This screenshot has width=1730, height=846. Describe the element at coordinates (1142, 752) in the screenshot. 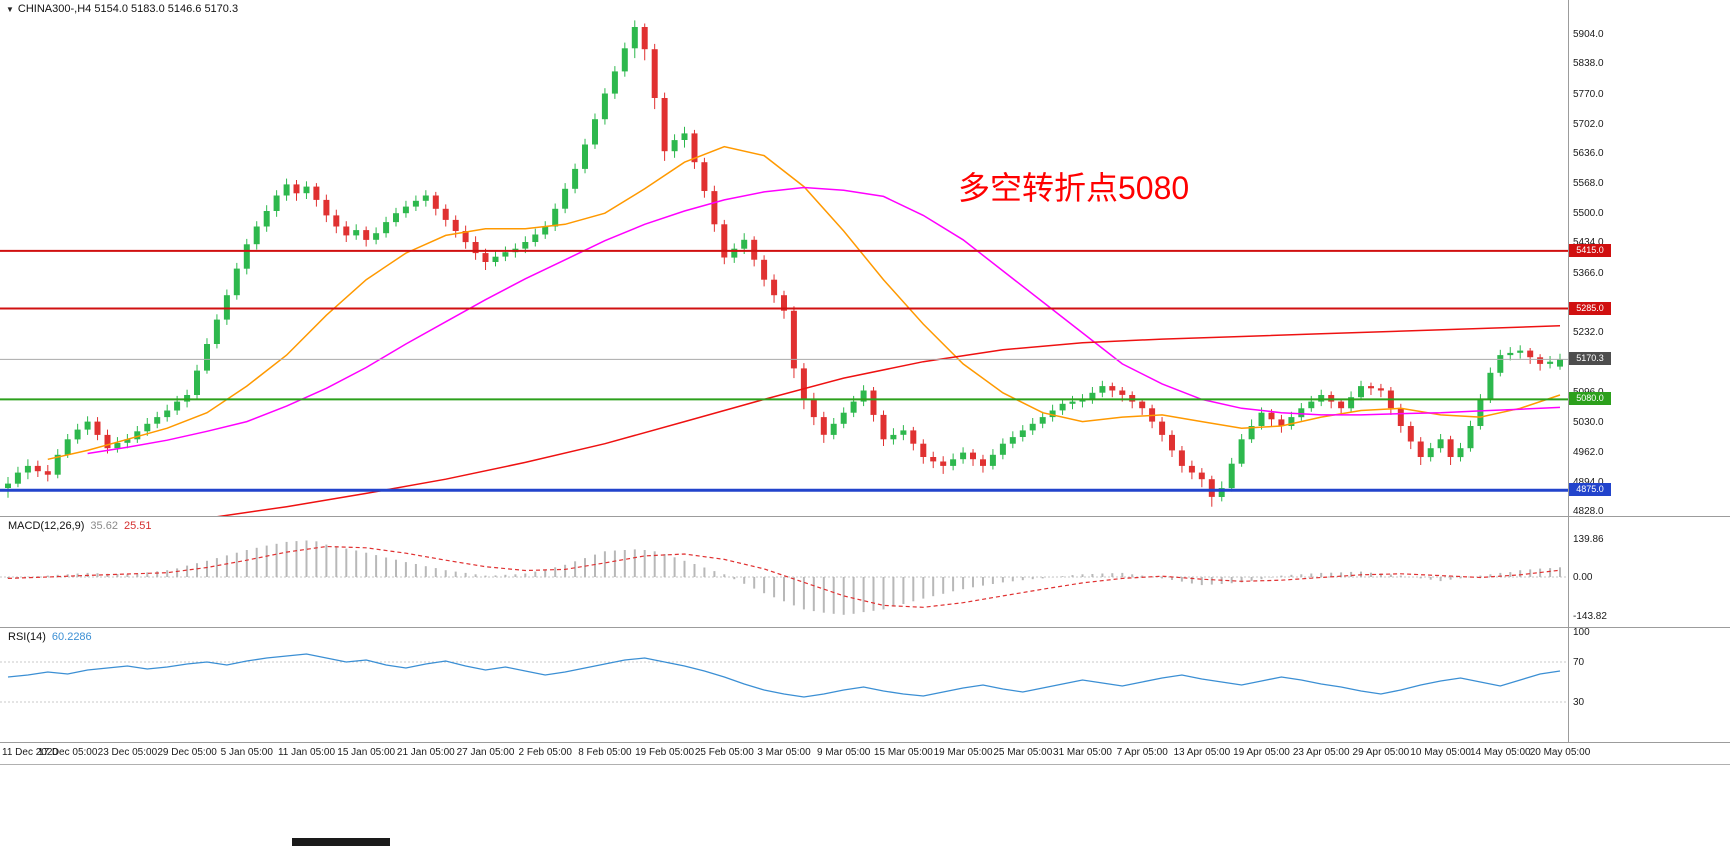

I see `time-axis-label: 7 Apr 05:00` at that location.